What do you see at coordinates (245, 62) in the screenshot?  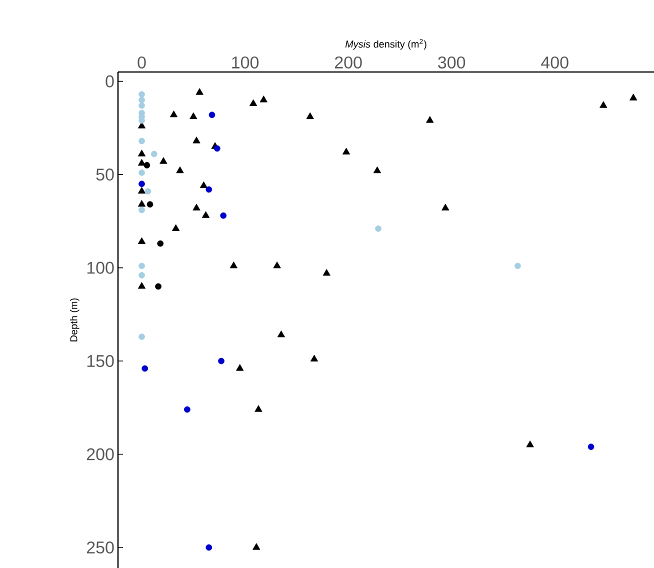 I see `x-tick-label: 100` at bounding box center [245, 62].